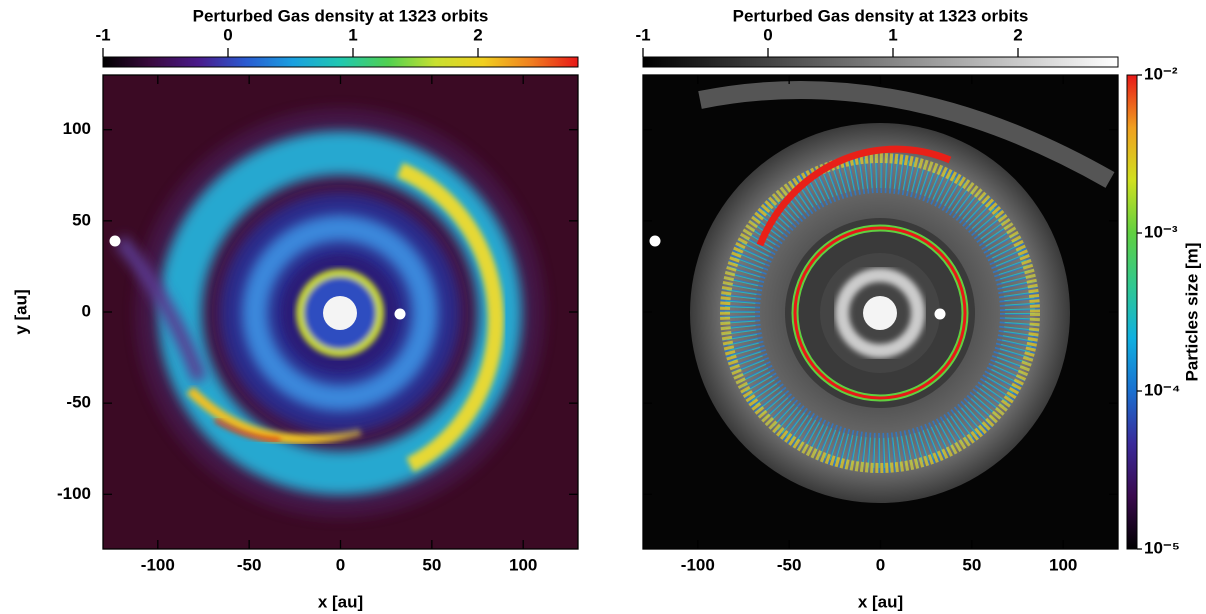  I want to click on mid-ring, so click(340, 313).